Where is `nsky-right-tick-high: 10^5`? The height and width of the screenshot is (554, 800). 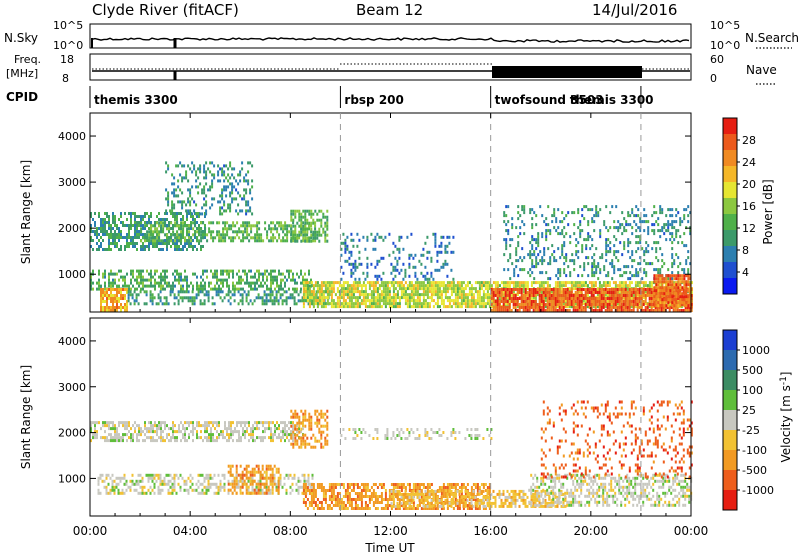
nsky-right-tick-high: 10^5 is located at coordinates (725, 25).